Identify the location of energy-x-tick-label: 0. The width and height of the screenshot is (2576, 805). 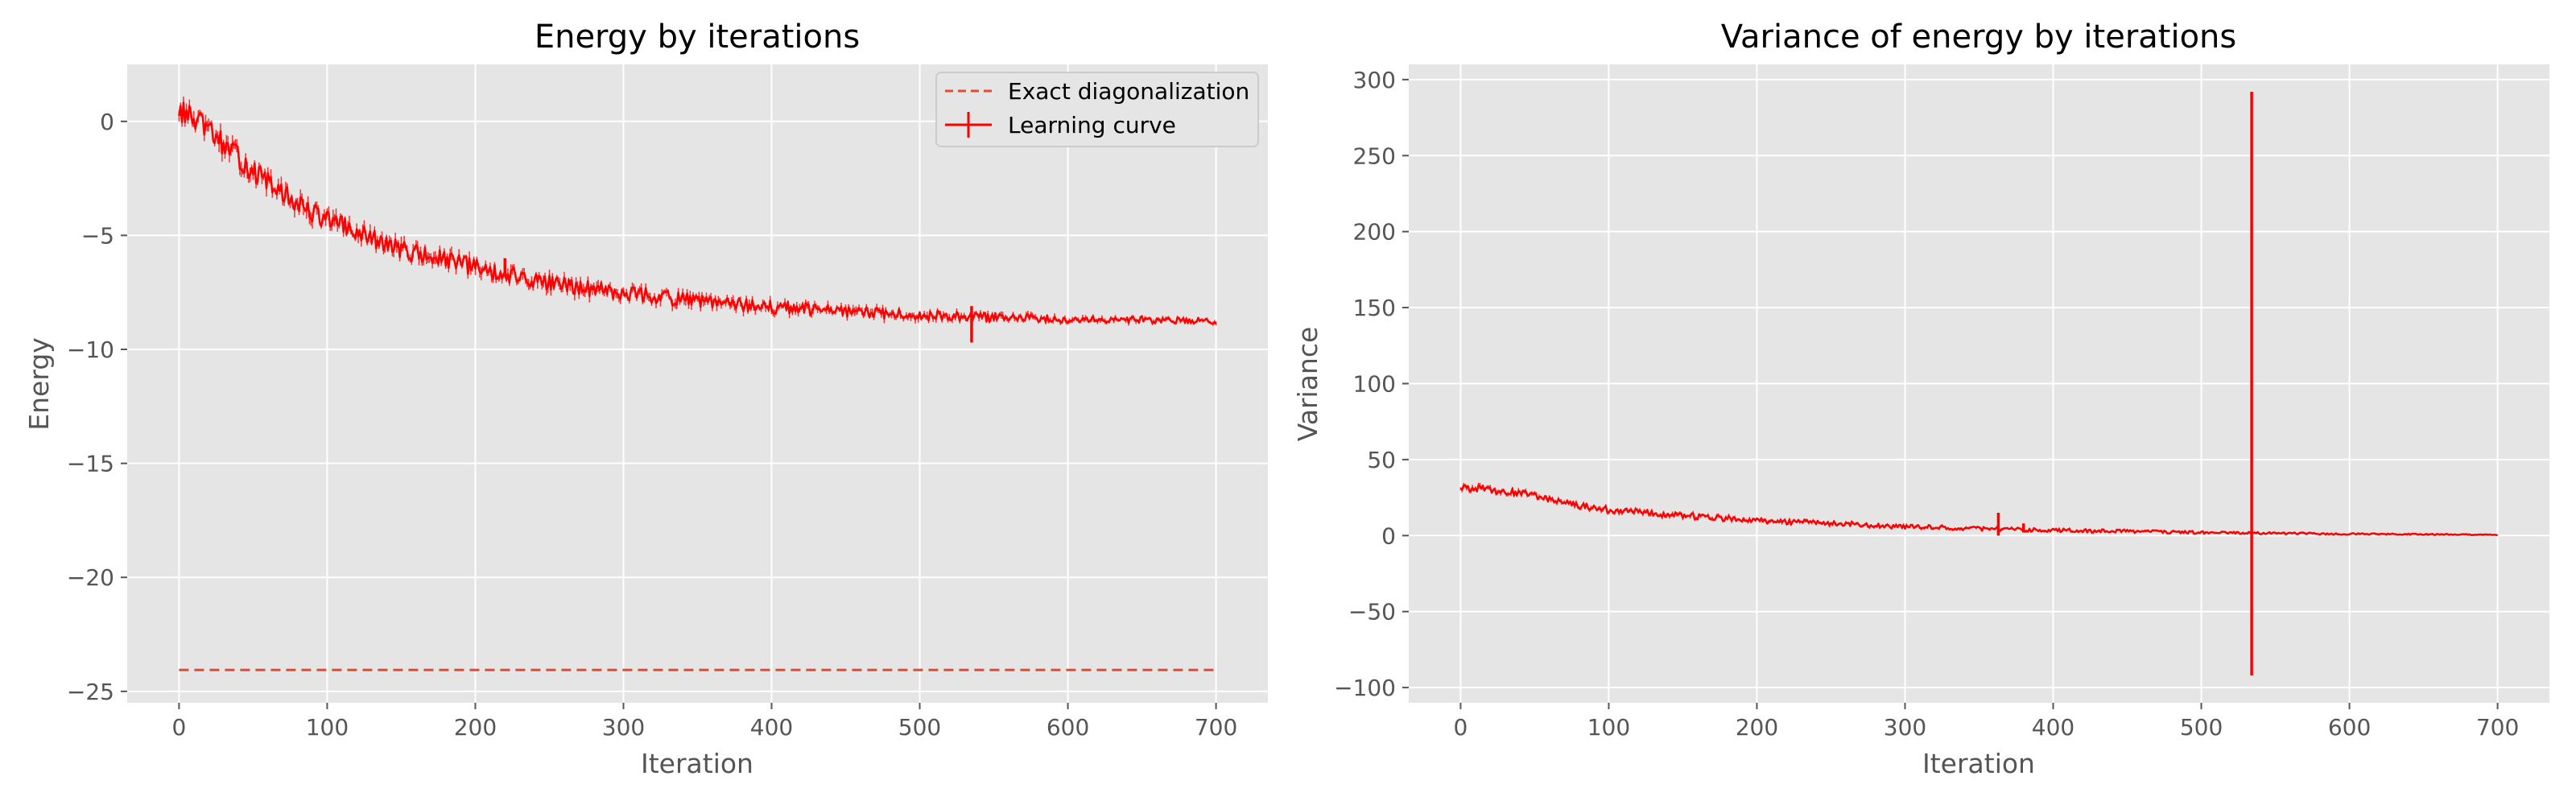
(178, 727).